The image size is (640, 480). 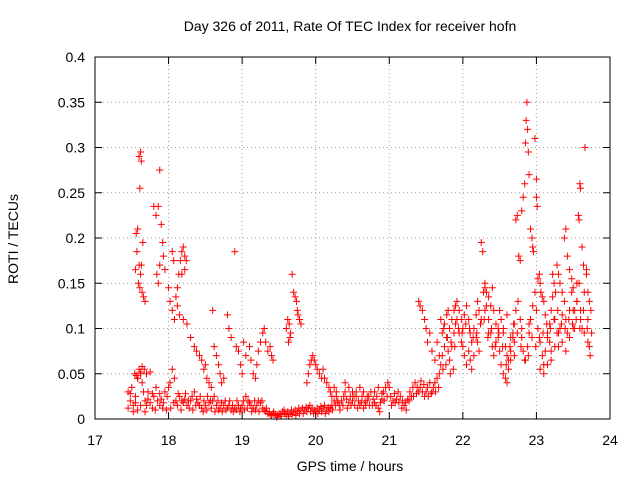 What do you see at coordinates (71, 102) in the screenshot?
I see `y-tick-label: 0.35` at bounding box center [71, 102].